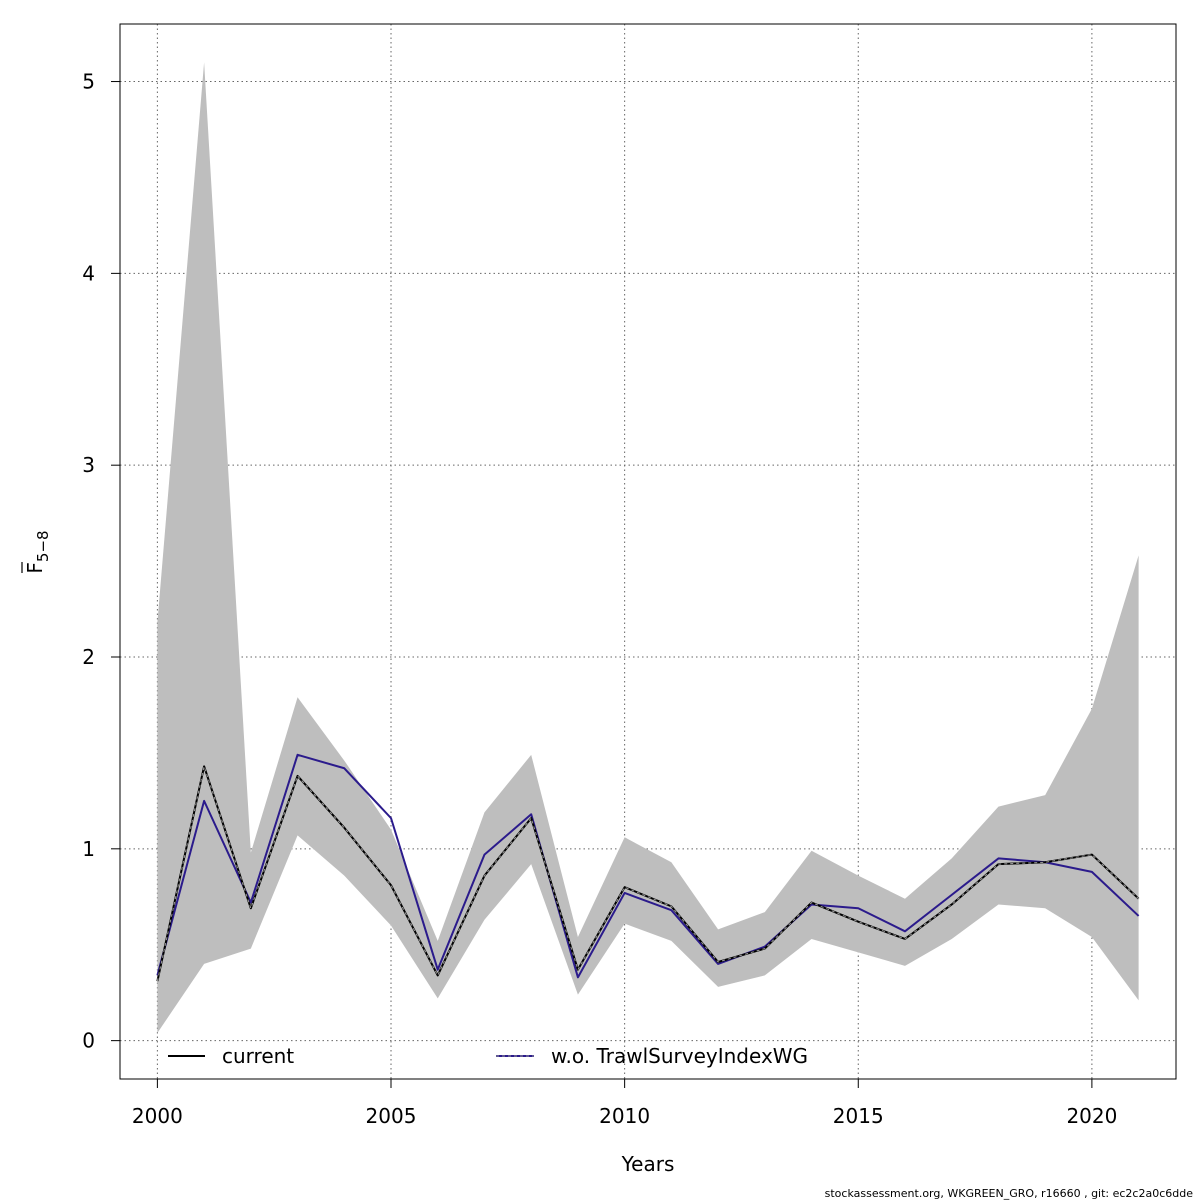 The image size is (1200, 1200). What do you see at coordinates (391, 1116) in the screenshot?
I see `x-tick-label: 2005` at bounding box center [391, 1116].